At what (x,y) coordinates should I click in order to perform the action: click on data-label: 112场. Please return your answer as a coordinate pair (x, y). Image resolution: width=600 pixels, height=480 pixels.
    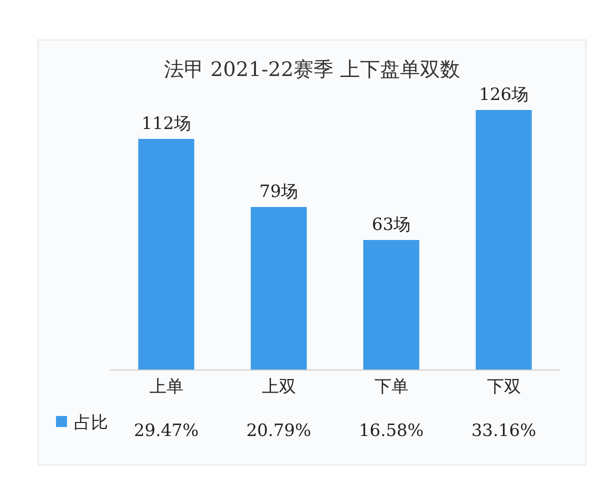
    Looking at the image, I should click on (166, 124).